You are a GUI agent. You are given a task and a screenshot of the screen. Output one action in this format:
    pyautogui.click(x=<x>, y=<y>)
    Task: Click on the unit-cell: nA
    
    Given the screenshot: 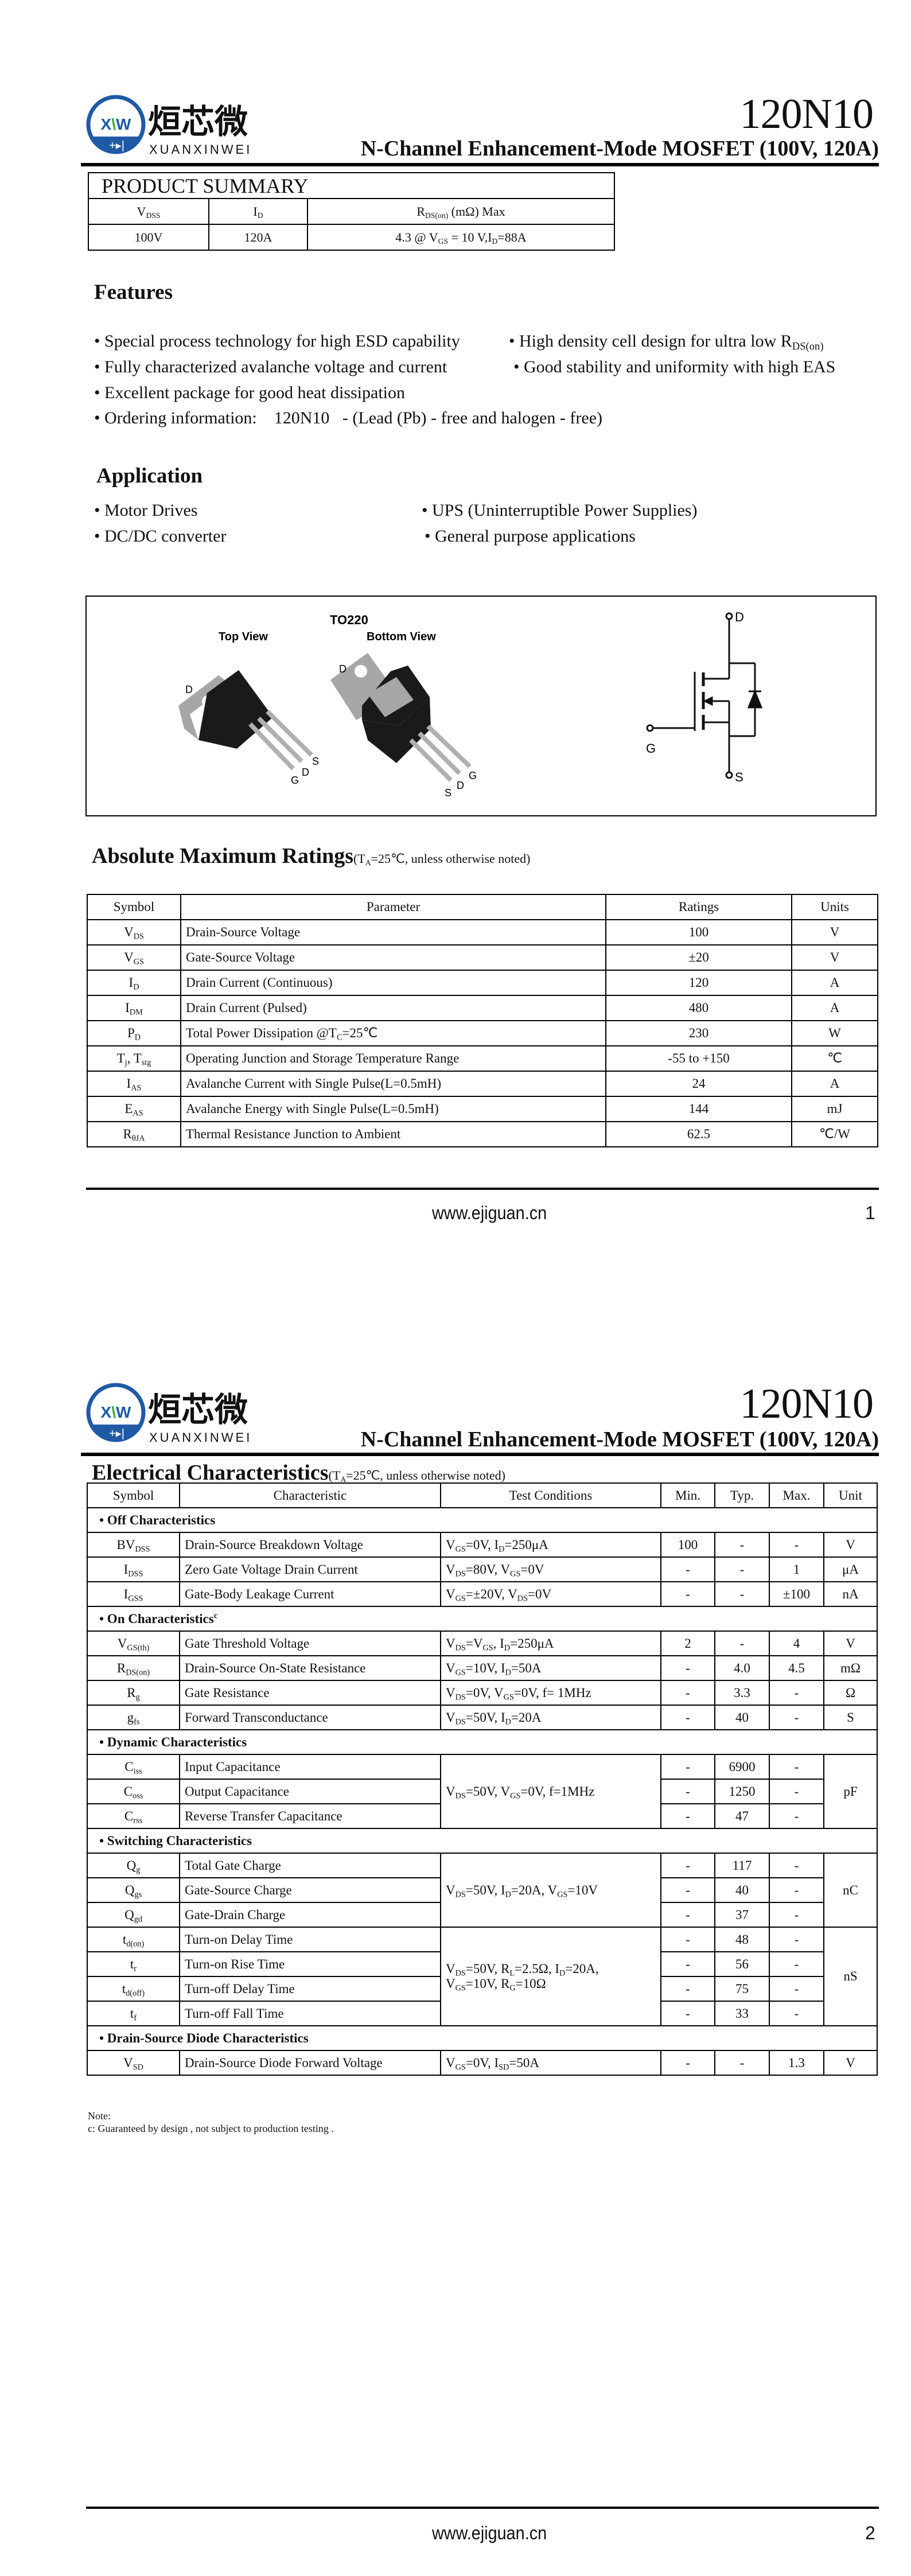 What is the action you would take?
    pyautogui.click(x=850, y=1594)
    